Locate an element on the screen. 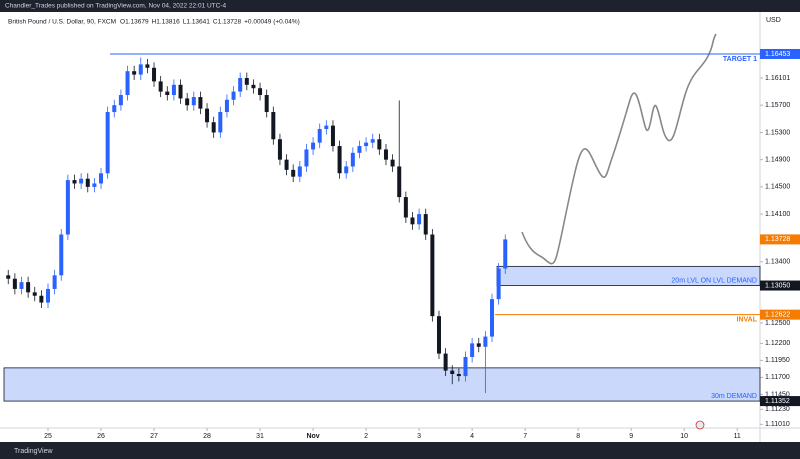 This screenshot has width=800, height=459. x-tick-label: 27 is located at coordinates (154, 436).